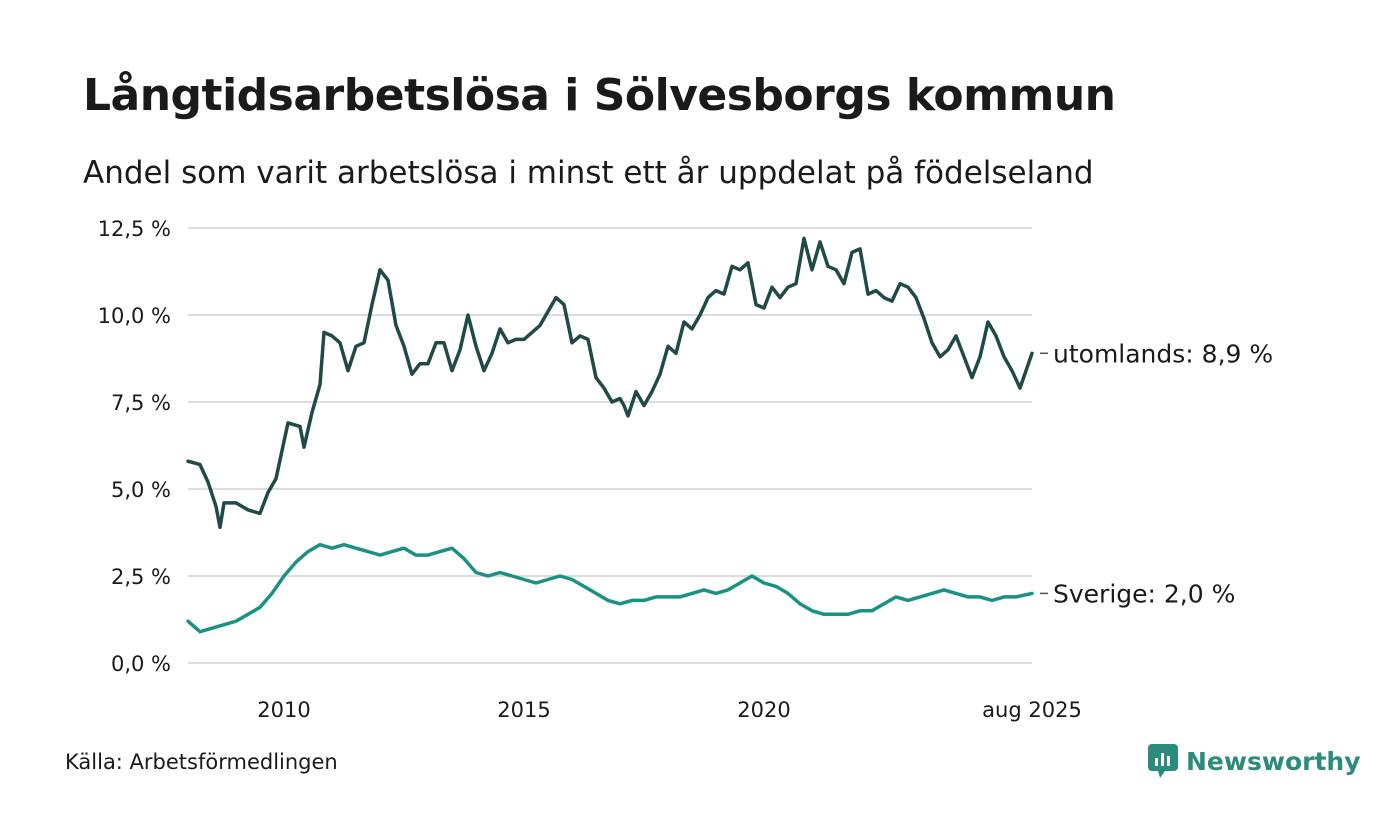 Image resolution: width=1400 pixels, height=840 pixels. I want to click on chart-title: Långtidsarbetslösa i Sölvesborgs kommun, so click(599, 95).